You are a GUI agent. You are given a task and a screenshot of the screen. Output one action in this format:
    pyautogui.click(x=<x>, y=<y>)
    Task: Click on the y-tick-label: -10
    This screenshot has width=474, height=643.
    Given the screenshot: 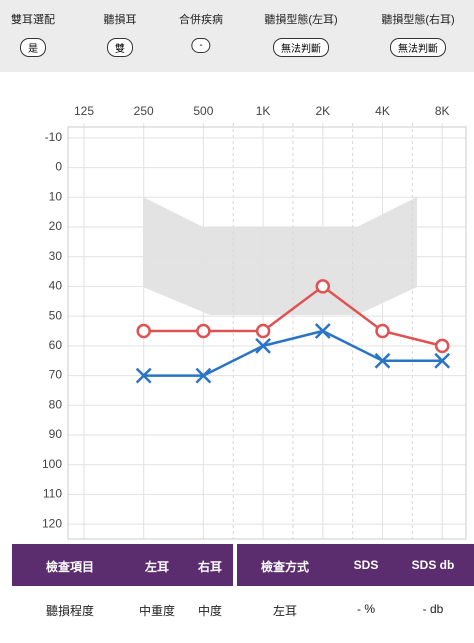 What is the action you would take?
    pyautogui.click(x=54, y=137)
    